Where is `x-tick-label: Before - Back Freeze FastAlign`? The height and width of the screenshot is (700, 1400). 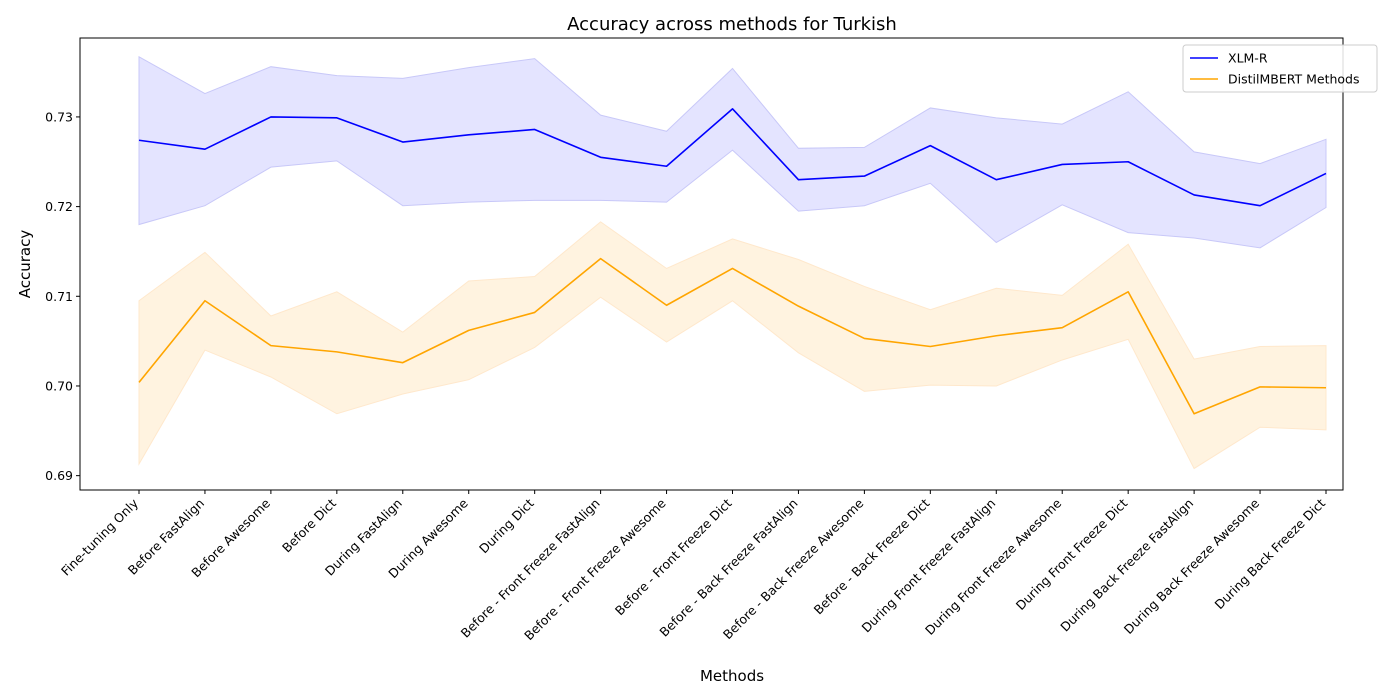 x-tick-label: Before - Back Freeze FastAlign is located at coordinates (728, 568).